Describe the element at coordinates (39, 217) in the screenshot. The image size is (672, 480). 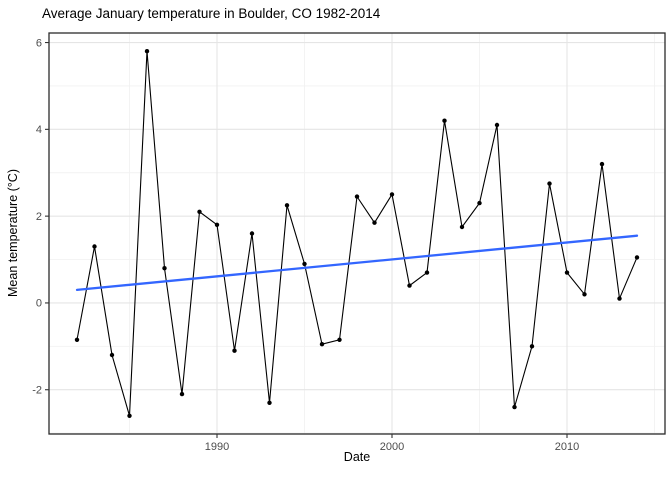
I see `y-tick-label: 2` at that location.